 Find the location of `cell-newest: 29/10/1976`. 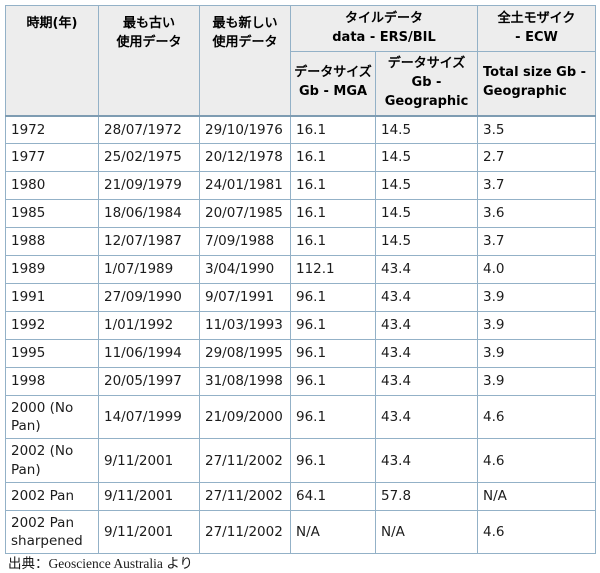

cell-newest: 29/10/1976 is located at coordinates (245, 130).